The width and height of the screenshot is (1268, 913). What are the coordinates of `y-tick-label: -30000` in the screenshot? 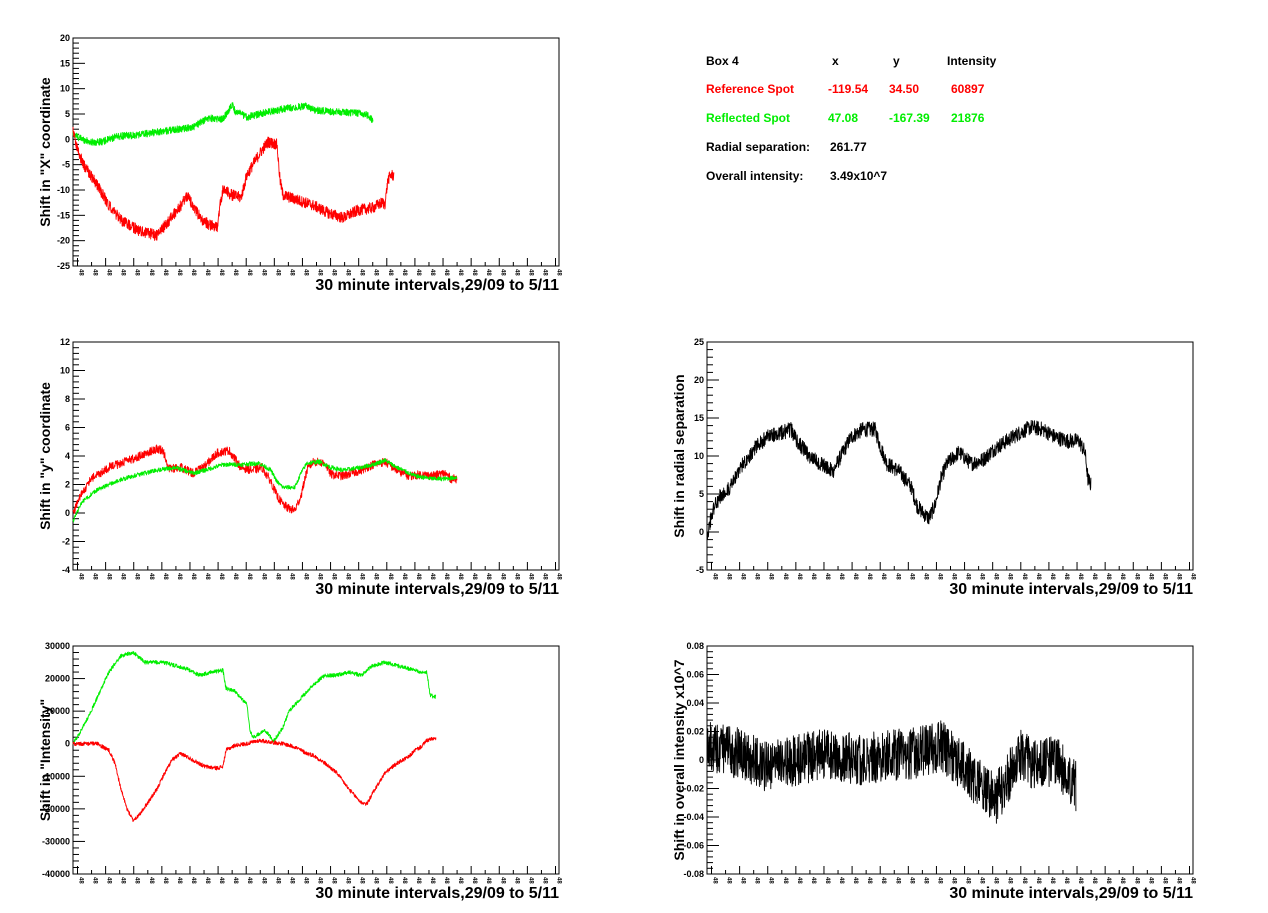 It's located at (56, 841).